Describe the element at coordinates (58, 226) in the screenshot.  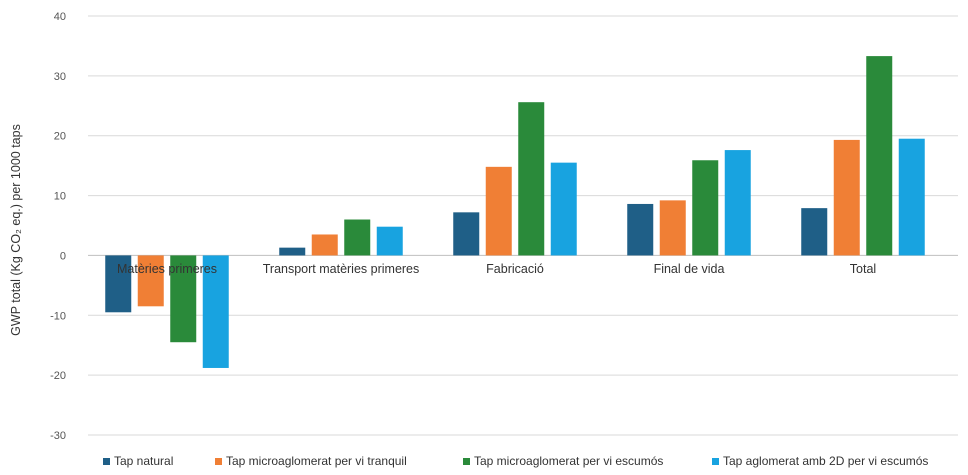
I see `y-tick-labels: 40 30 20 10 0 -10 -20 -30` at that location.